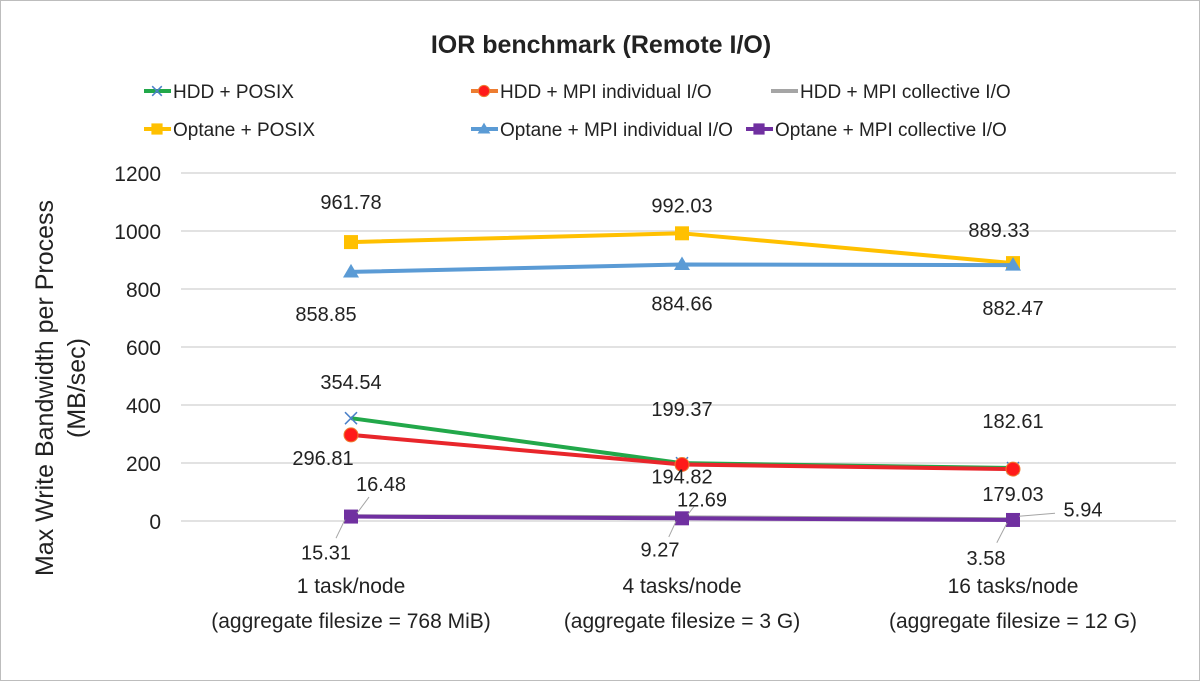  I want to click on legend-item: Optane + MPI individual I/O, so click(602, 130).